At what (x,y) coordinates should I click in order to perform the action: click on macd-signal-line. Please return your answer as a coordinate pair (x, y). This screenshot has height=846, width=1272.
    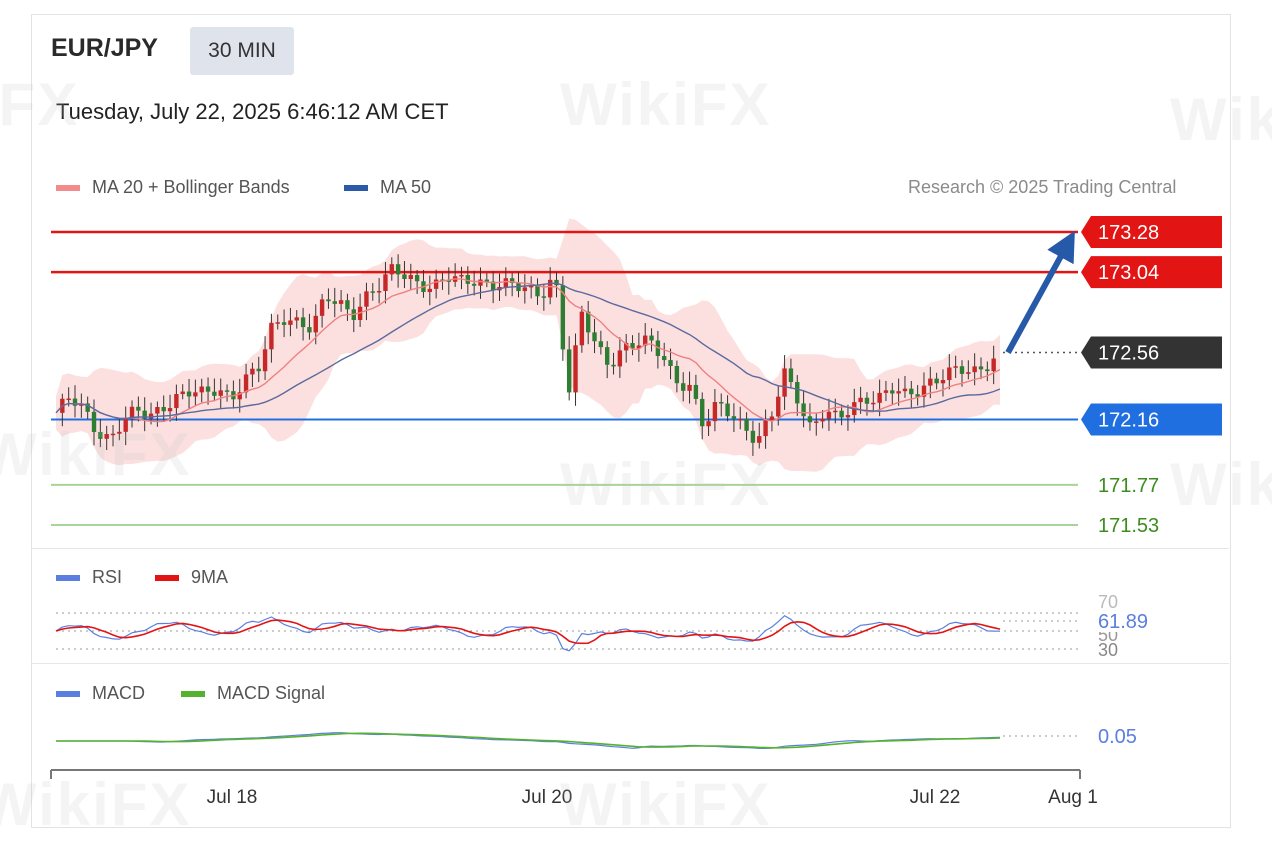
    Looking at the image, I should click on (528, 740).